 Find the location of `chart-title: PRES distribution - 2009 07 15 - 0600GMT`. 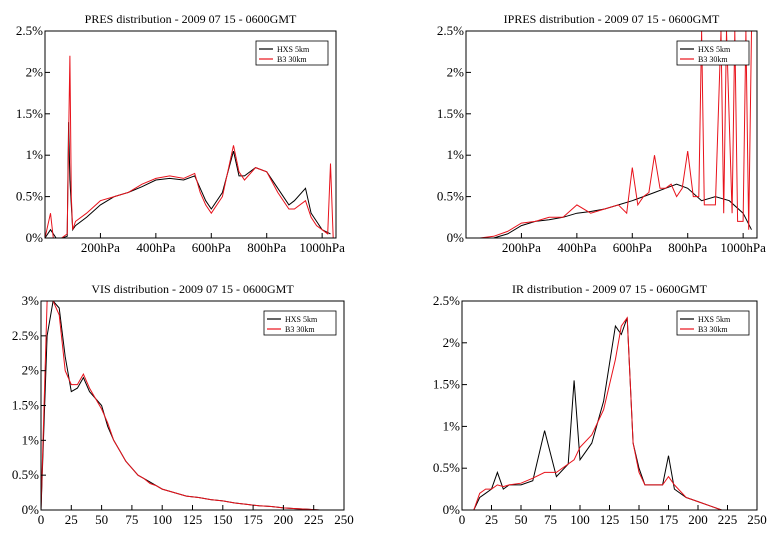

chart-title: PRES distribution - 2009 07 15 - 0600GMT is located at coordinates (191, 19).